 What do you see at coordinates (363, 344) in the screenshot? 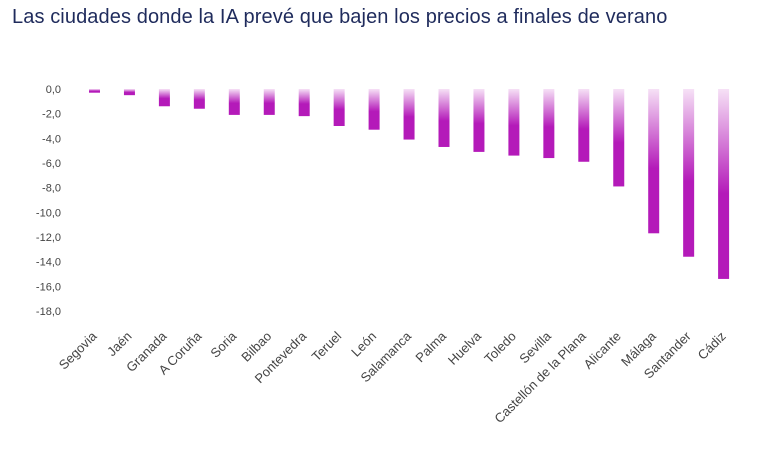
I see `x-tick-label: León` at bounding box center [363, 344].